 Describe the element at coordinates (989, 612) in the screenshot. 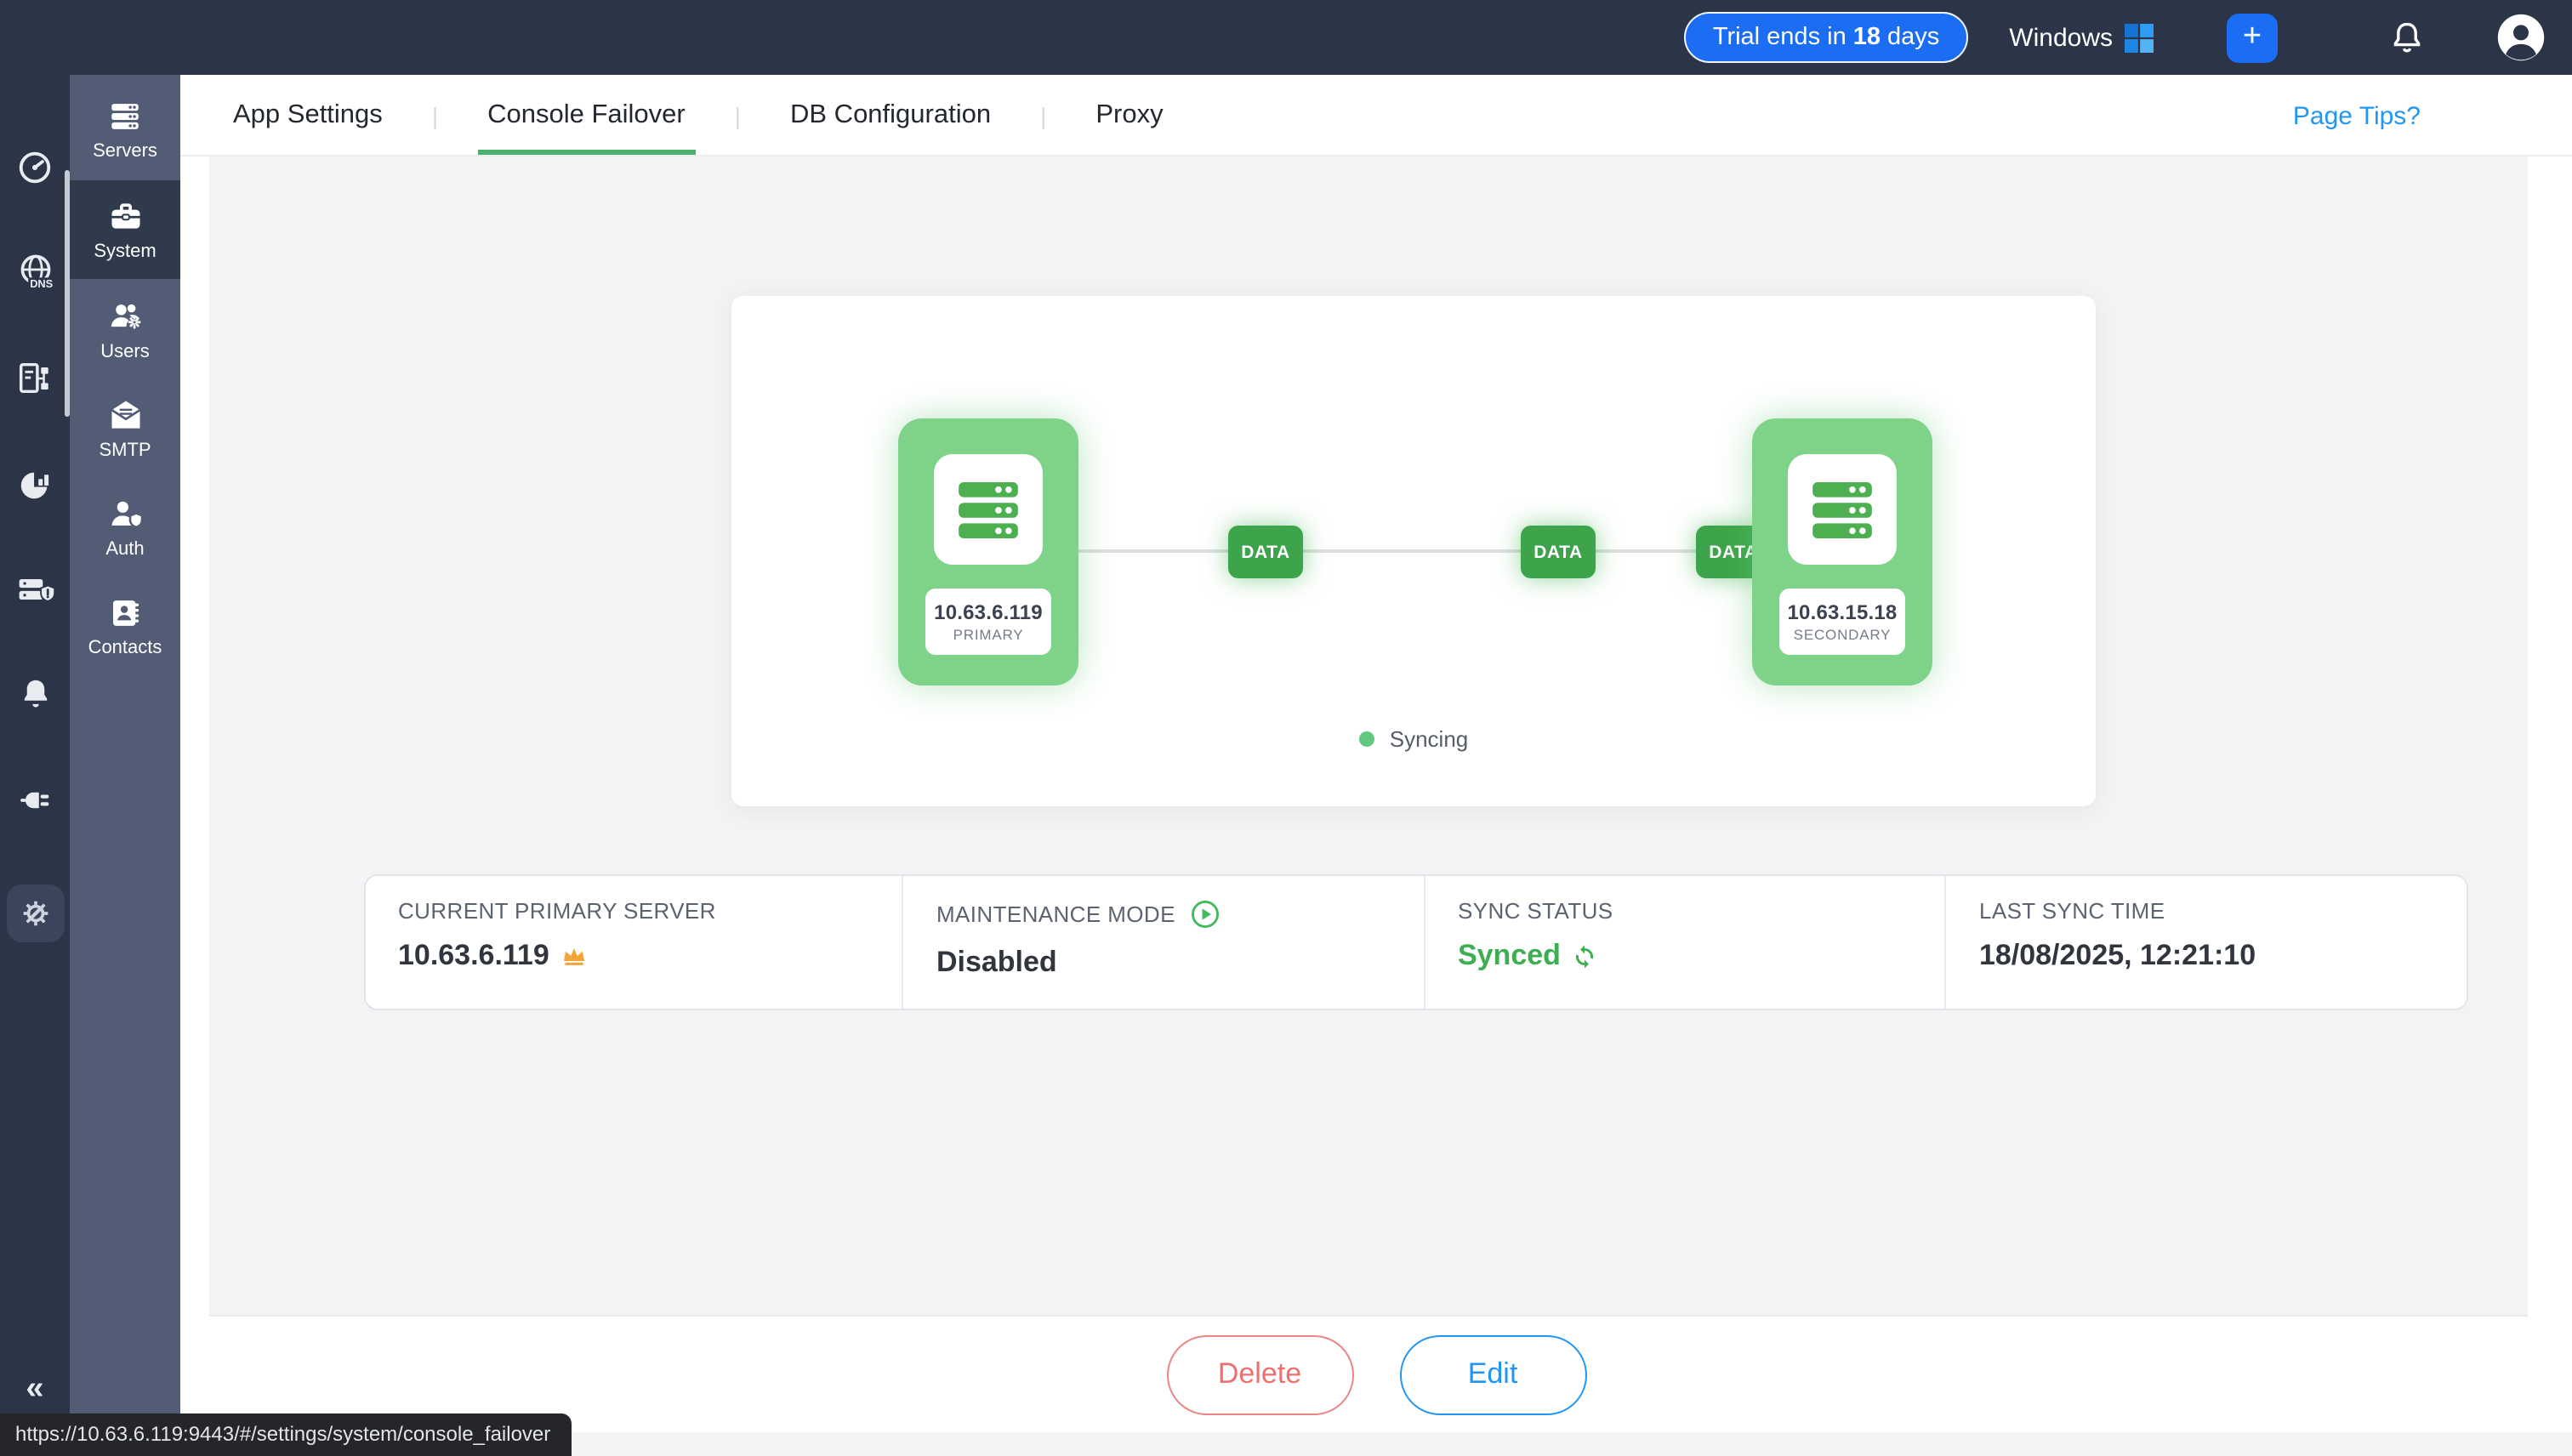

I see `primary-ip: 10.63.6.119` at that location.